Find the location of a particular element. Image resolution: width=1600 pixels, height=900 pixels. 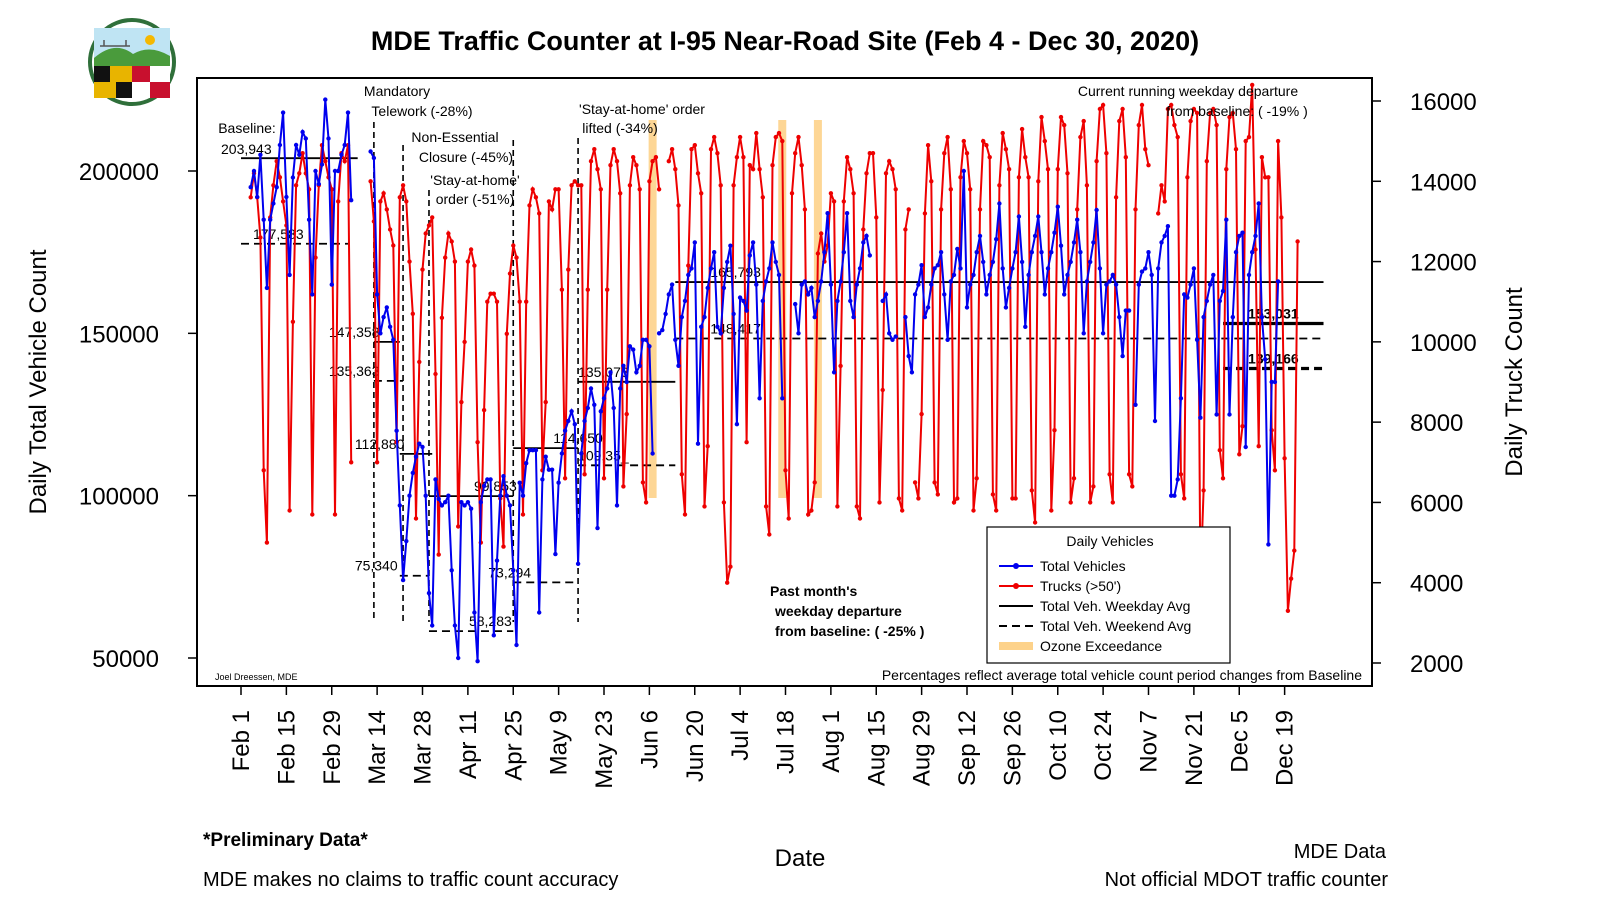

x-axis-label: Date is located at coordinates (800, 858).